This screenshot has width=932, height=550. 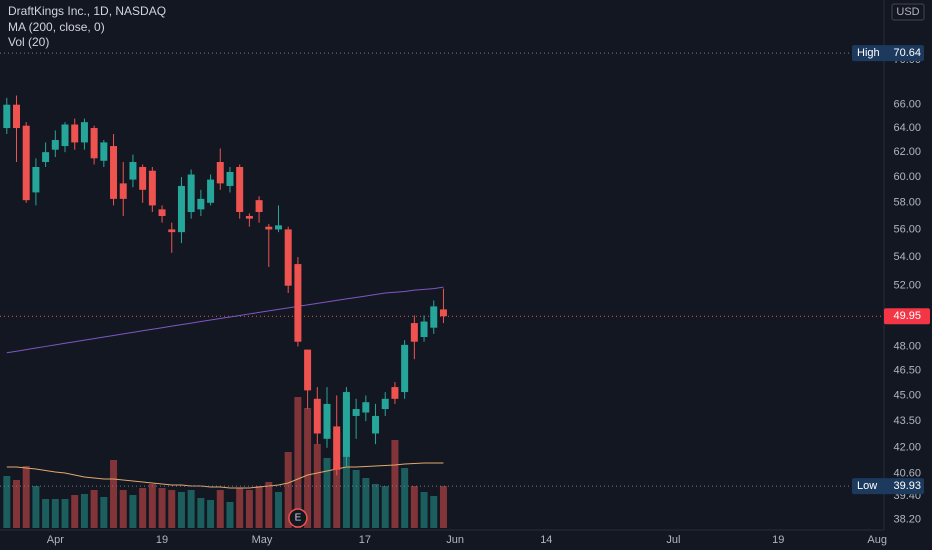 I want to click on x-tick-label: 19, so click(x=162, y=540).